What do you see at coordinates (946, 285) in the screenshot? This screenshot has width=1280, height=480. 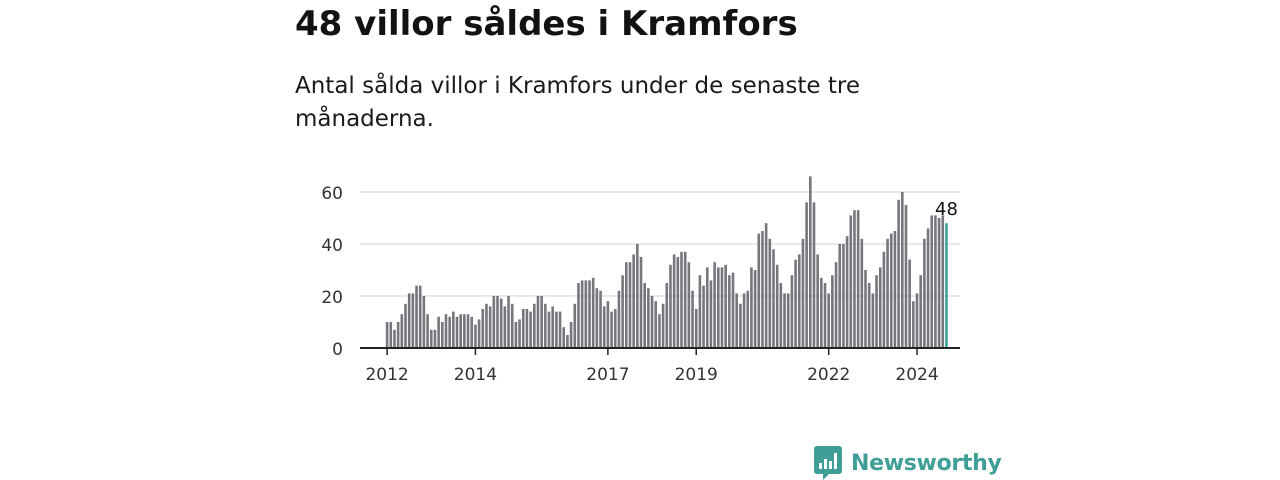 I see `bar-highlight` at bounding box center [946, 285].